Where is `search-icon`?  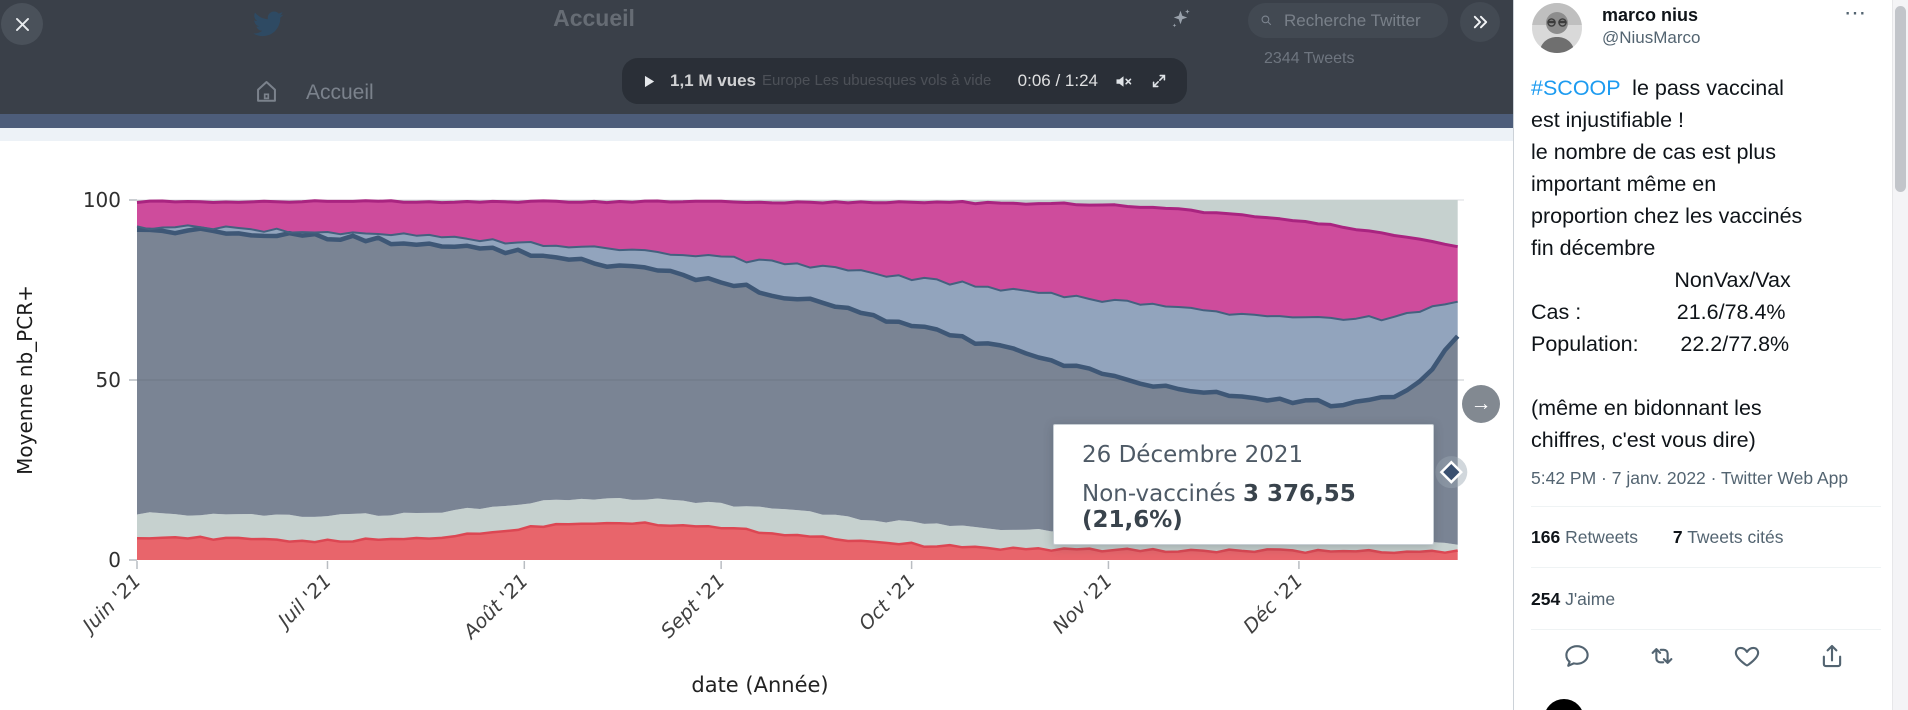
search-icon is located at coordinates (1266, 20).